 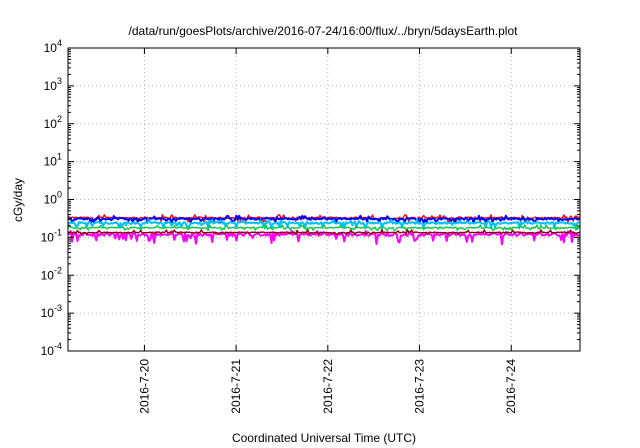 I want to click on y-tick-label: 10⁴, so click(x=53, y=46).